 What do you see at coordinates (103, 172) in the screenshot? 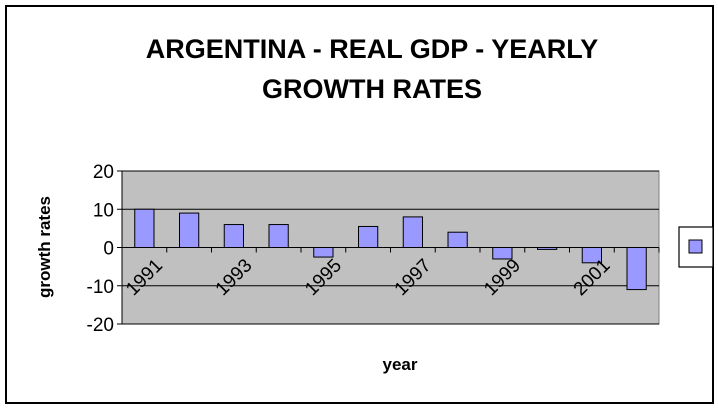
I see `y-tick-label: 20` at bounding box center [103, 172].